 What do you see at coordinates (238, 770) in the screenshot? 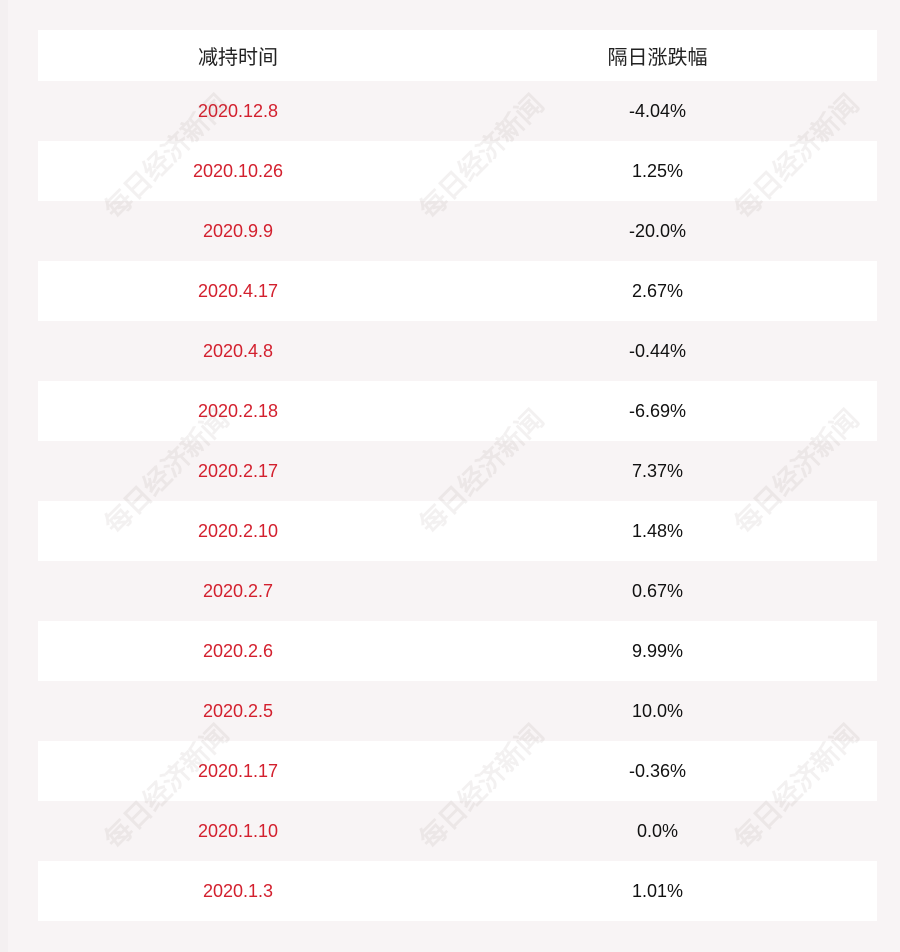
I see `date-cell: 2020.1.17` at bounding box center [238, 770].